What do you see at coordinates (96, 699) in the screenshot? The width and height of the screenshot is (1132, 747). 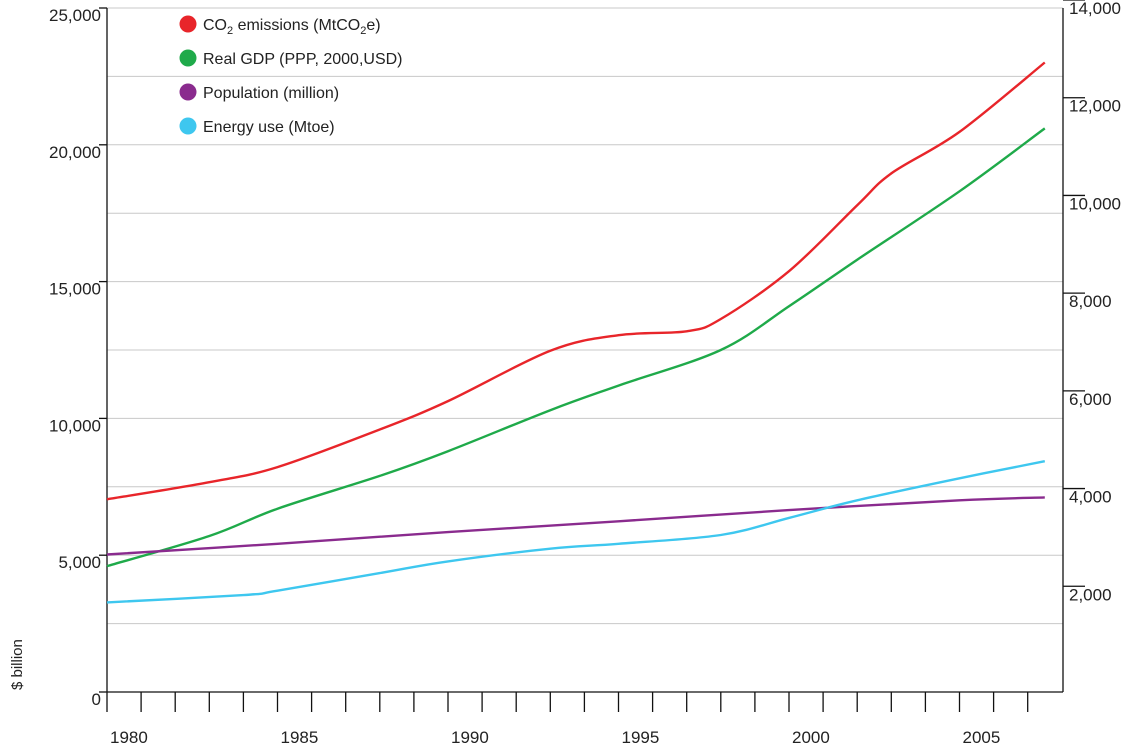 I see `left-tick-label: 0` at bounding box center [96, 699].